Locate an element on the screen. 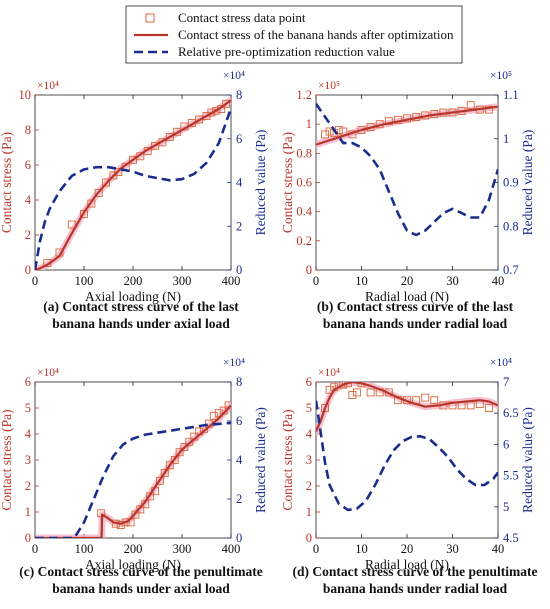  y-left-tick-label: 8 is located at coordinates (28, 130).